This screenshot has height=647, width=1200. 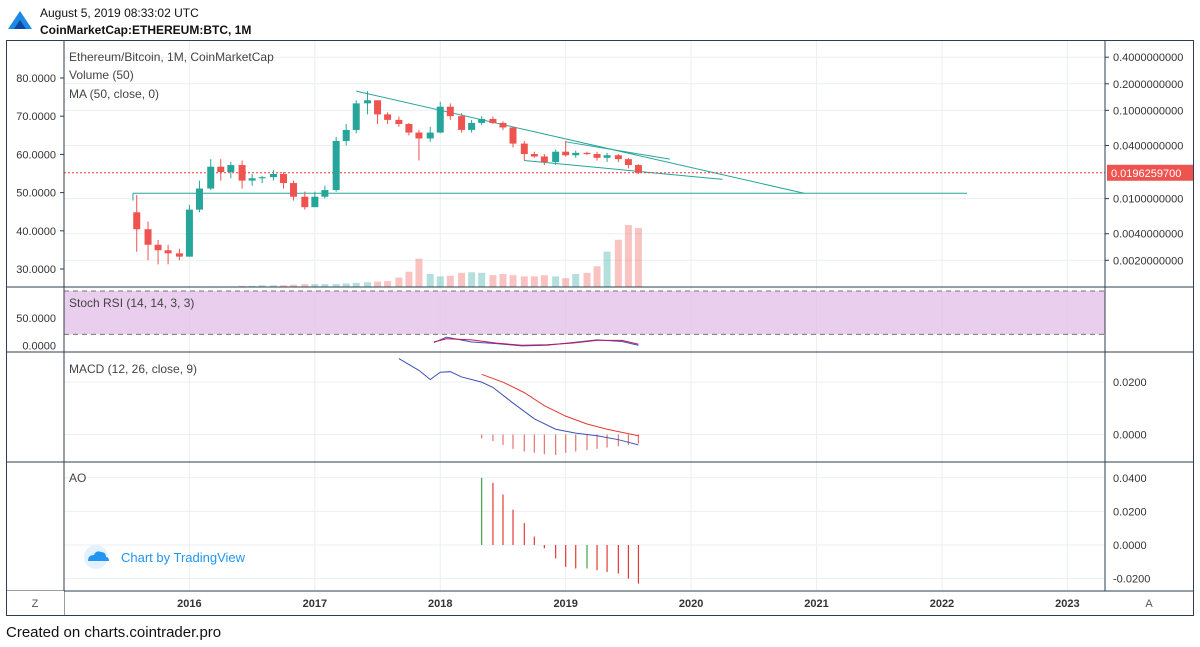 I want to click on watermark-text: Chart by TradingView, so click(x=183, y=557).